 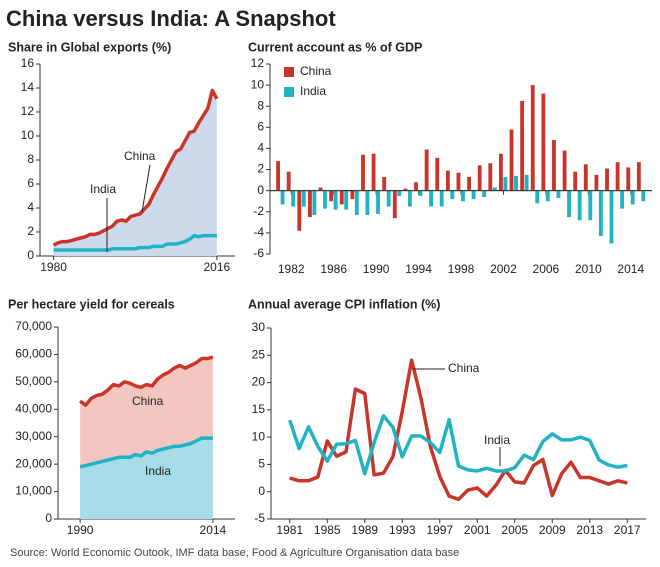 What do you see at coordinates (28, 63) in the screenshot?
I see `y-tick-label: 16` at bounding box center [28, 63].